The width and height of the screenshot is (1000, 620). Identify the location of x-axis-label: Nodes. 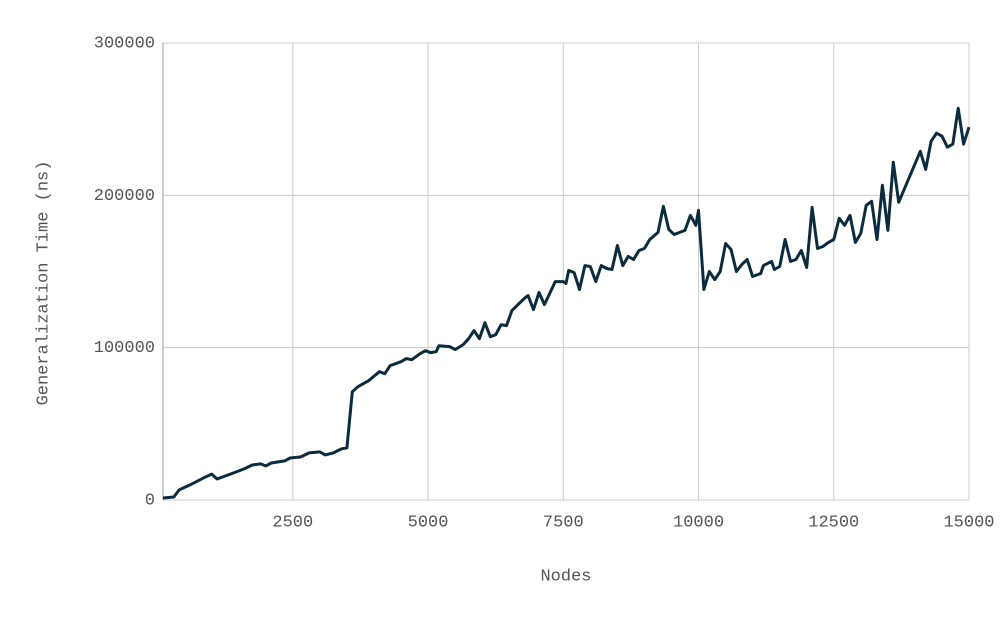
(565, 576).